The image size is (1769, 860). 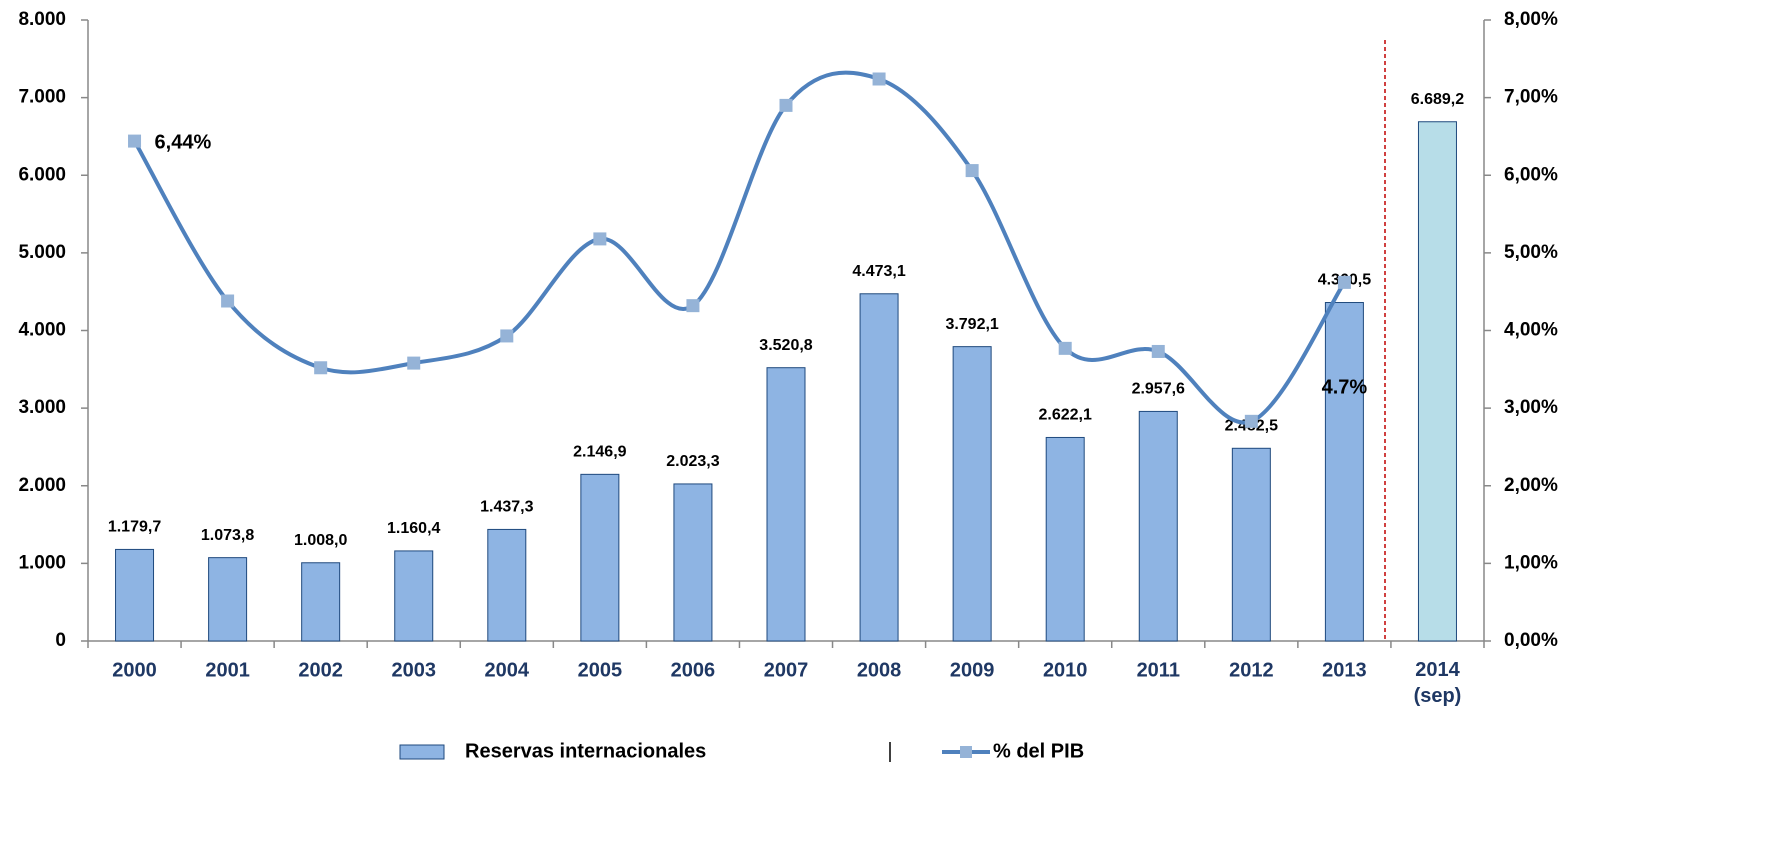 What do you see at coordinates (227, 670) in the screenshot?
I see `x-tick-label: 2001` at bounding box center [227, 670].